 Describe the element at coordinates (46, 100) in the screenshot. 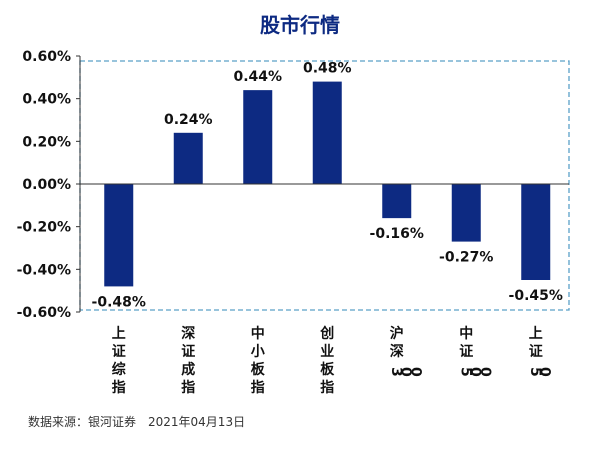

I see `y-tick-label: 0.40%` at that location.